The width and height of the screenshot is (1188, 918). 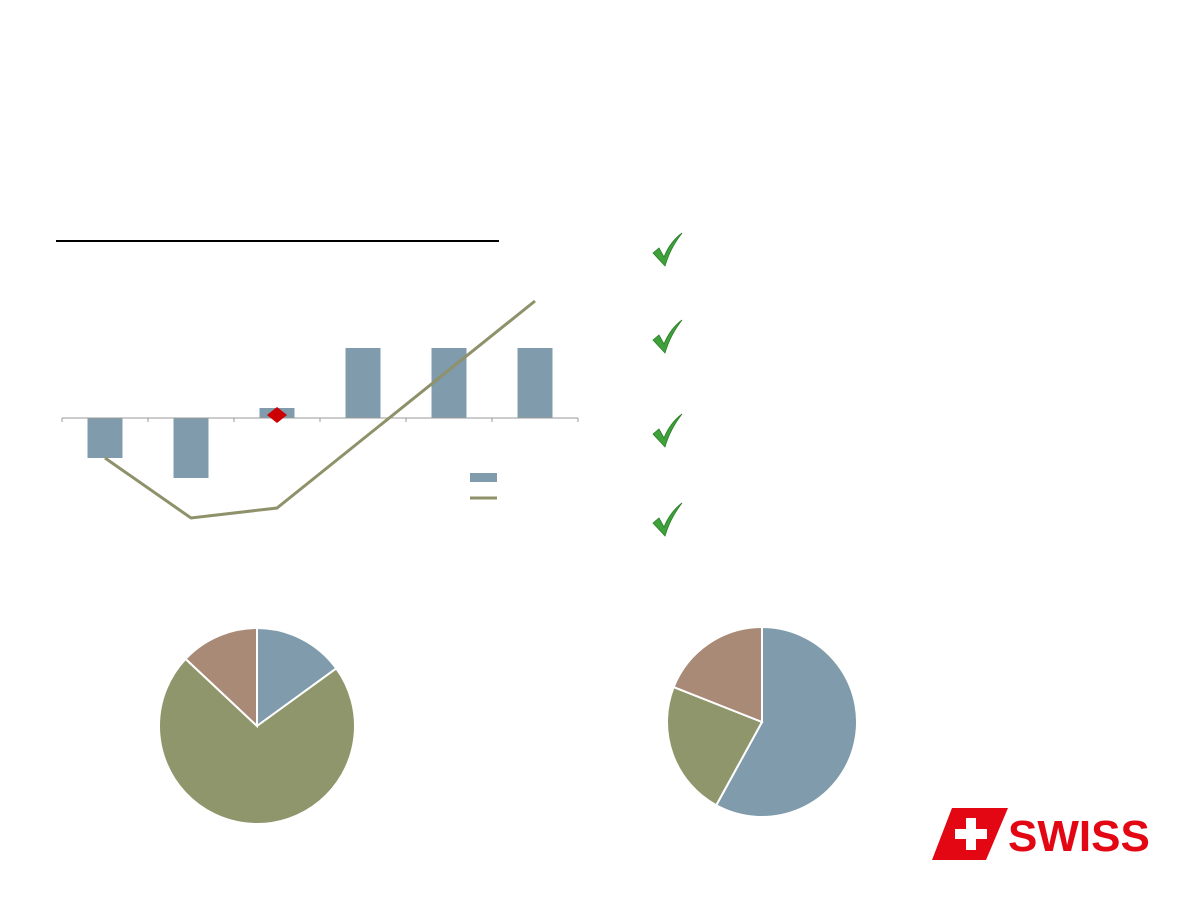 What do you see at coordinates (483, 477) in the screenshot?
I see `legend-bar-swatch` at bounding box center [483, 477].